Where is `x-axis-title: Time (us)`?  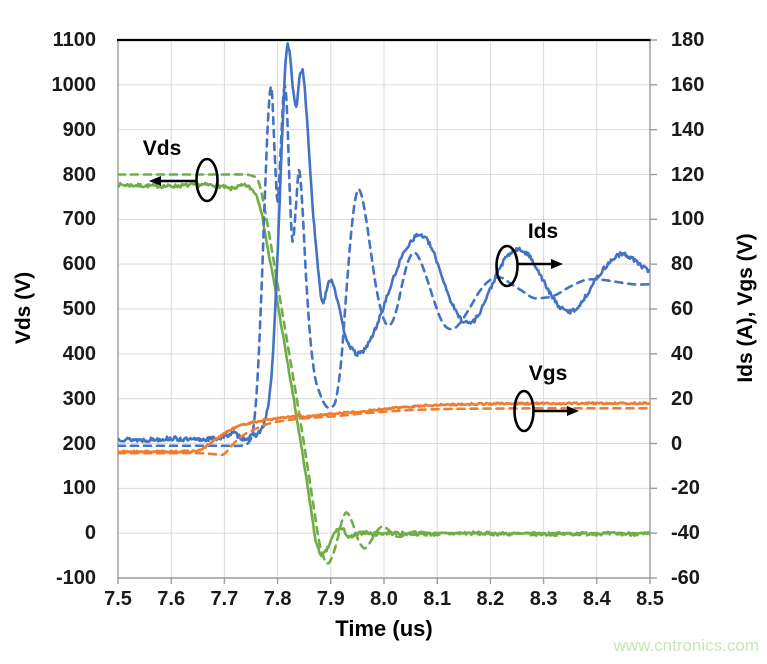
x-axis-title: Time (us) is located at coordinates (384, 628).